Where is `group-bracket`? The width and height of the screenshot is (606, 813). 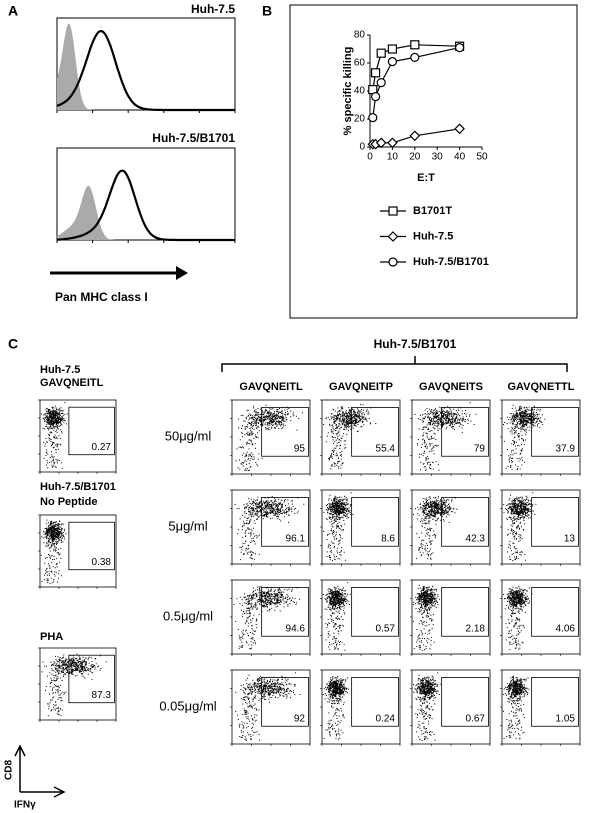
group-bracket is located at coordinates (394, 364).